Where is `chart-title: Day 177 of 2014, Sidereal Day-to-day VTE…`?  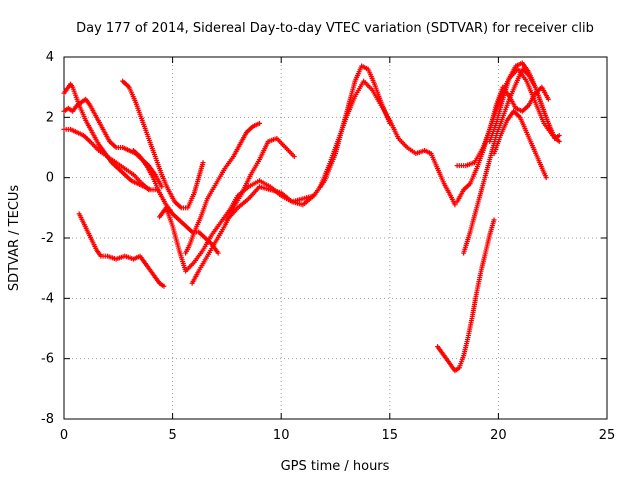
chart-title: Day 177 of 2014, Sidereal Day-to-day VTE… is located at coordinates (335, 28).